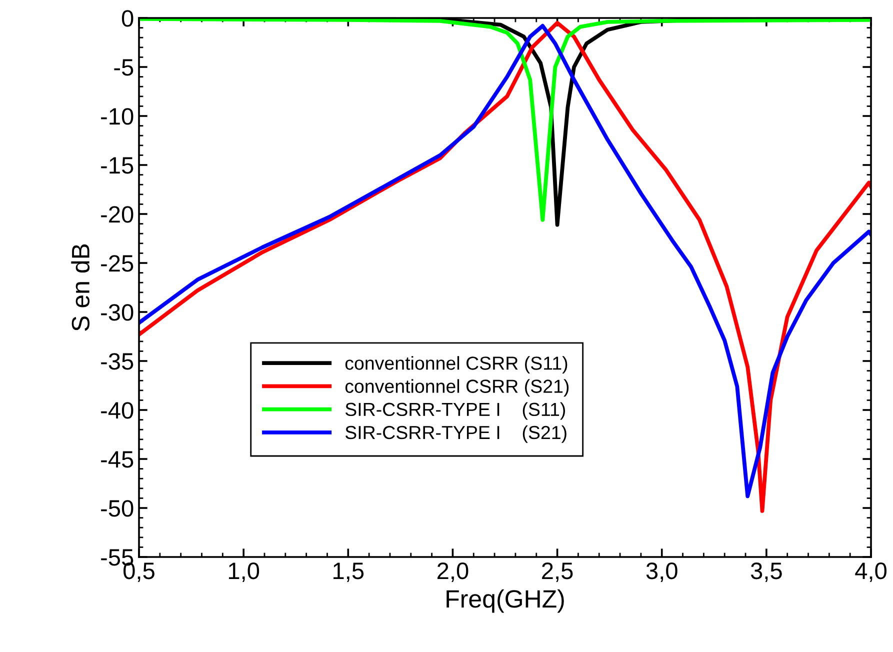 This screenshot has height=652, width=893. I want to click on y-tick-label: -35, so click(117, 361).